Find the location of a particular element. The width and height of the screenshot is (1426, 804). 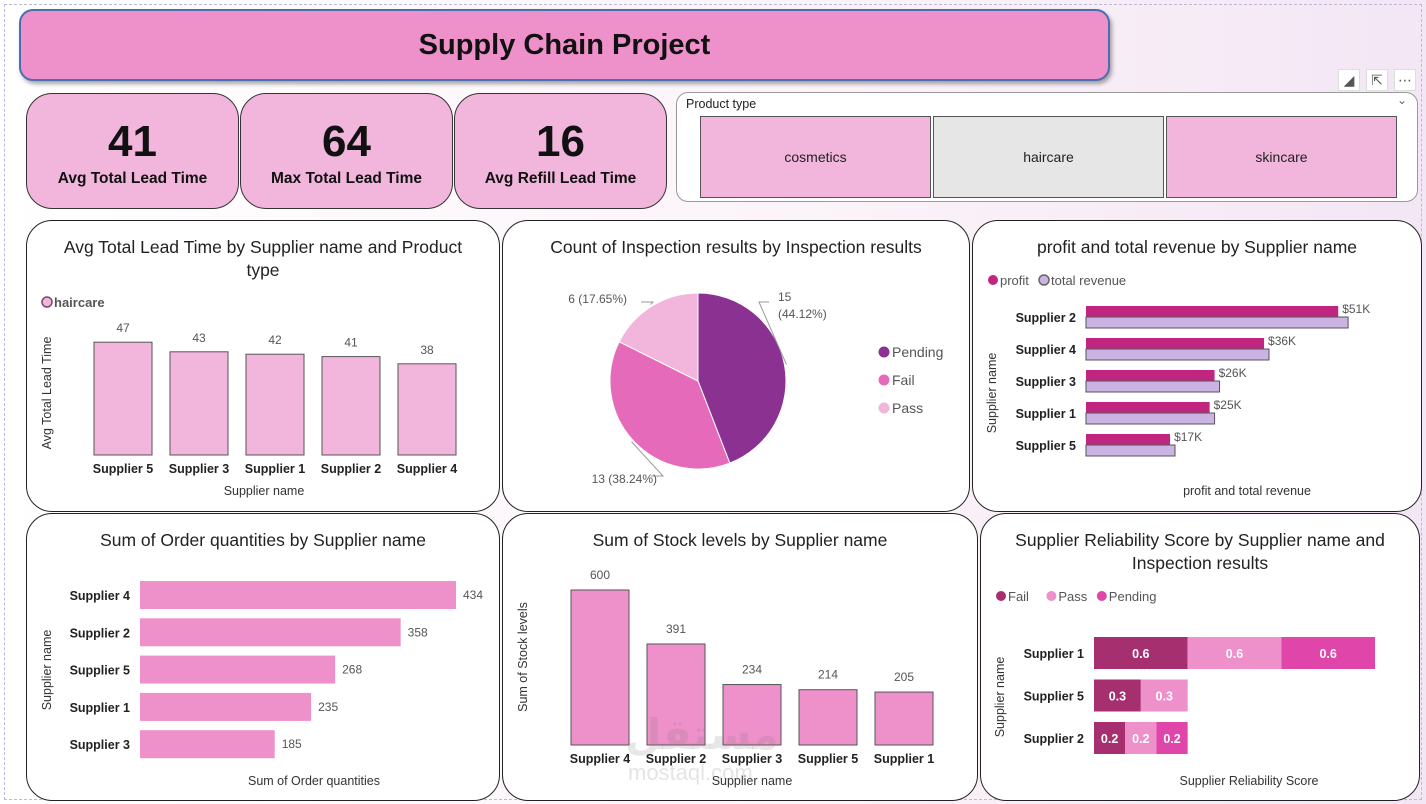

bar-supplier-2-pass is located at coordinates (1141, 738).